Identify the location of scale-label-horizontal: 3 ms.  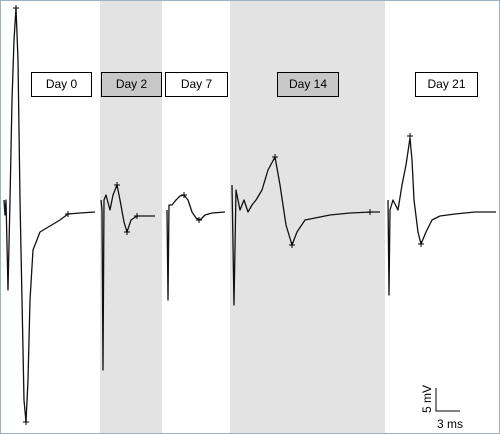
(450, 424).